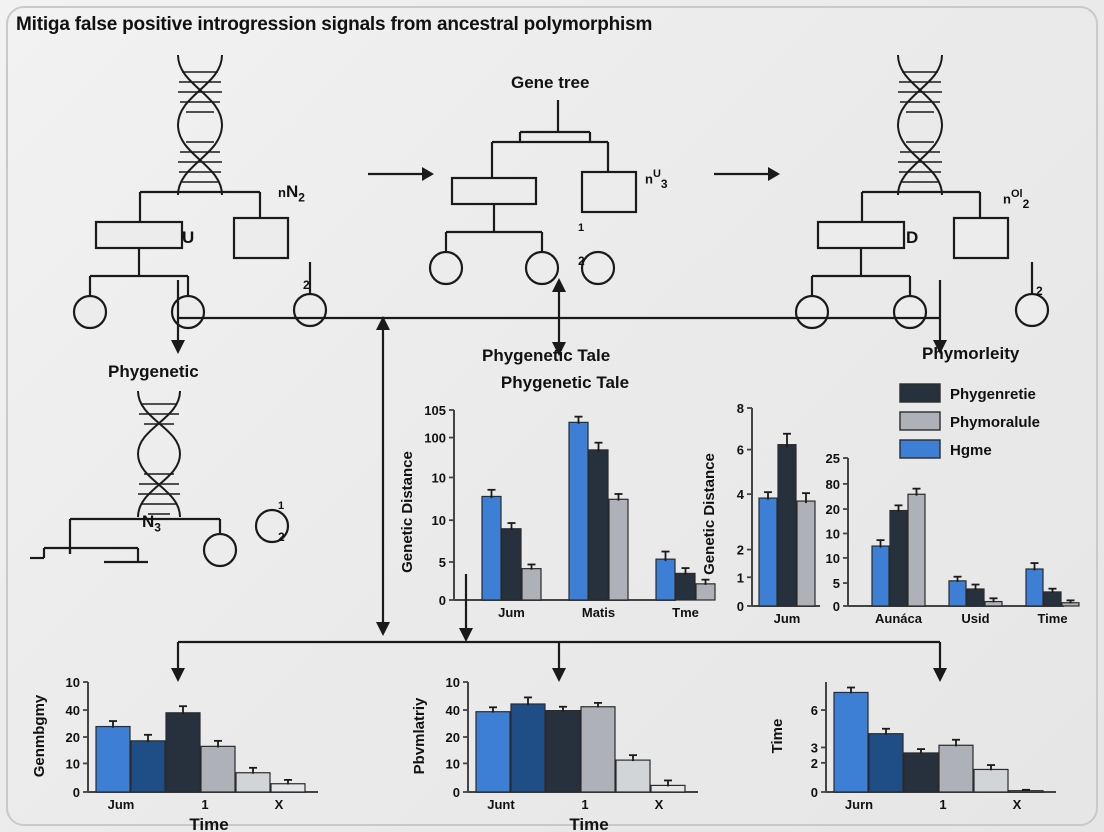  Describe the element at coordinates (151, 523) in the screenshot. I see `phylo-node-label: N3` at that location.